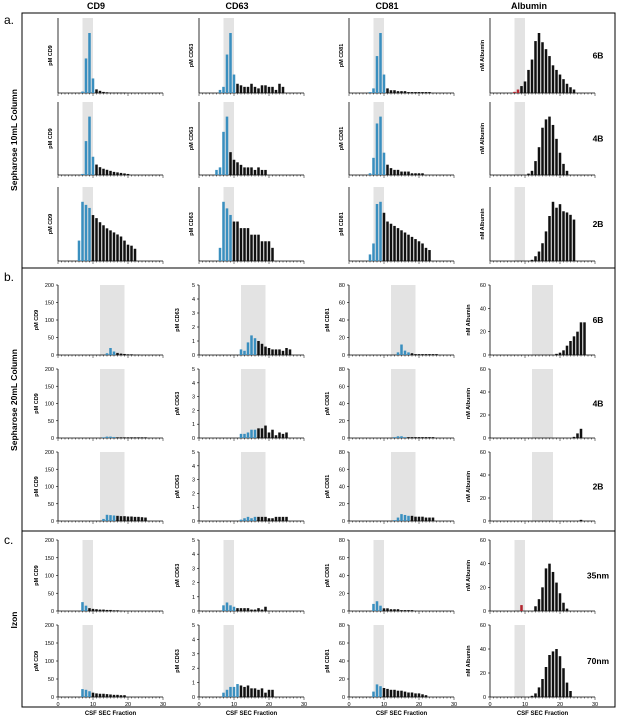 This screenshot has width=617, height=723. I want to click on row-label: 2B, so click(598, 224).